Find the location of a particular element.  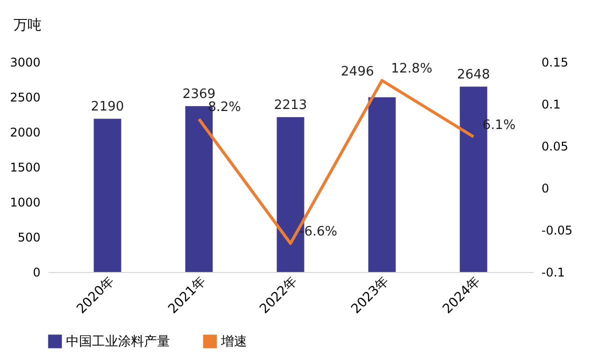

y-axis-title: 万吨 is located at coordinates (28, 26).